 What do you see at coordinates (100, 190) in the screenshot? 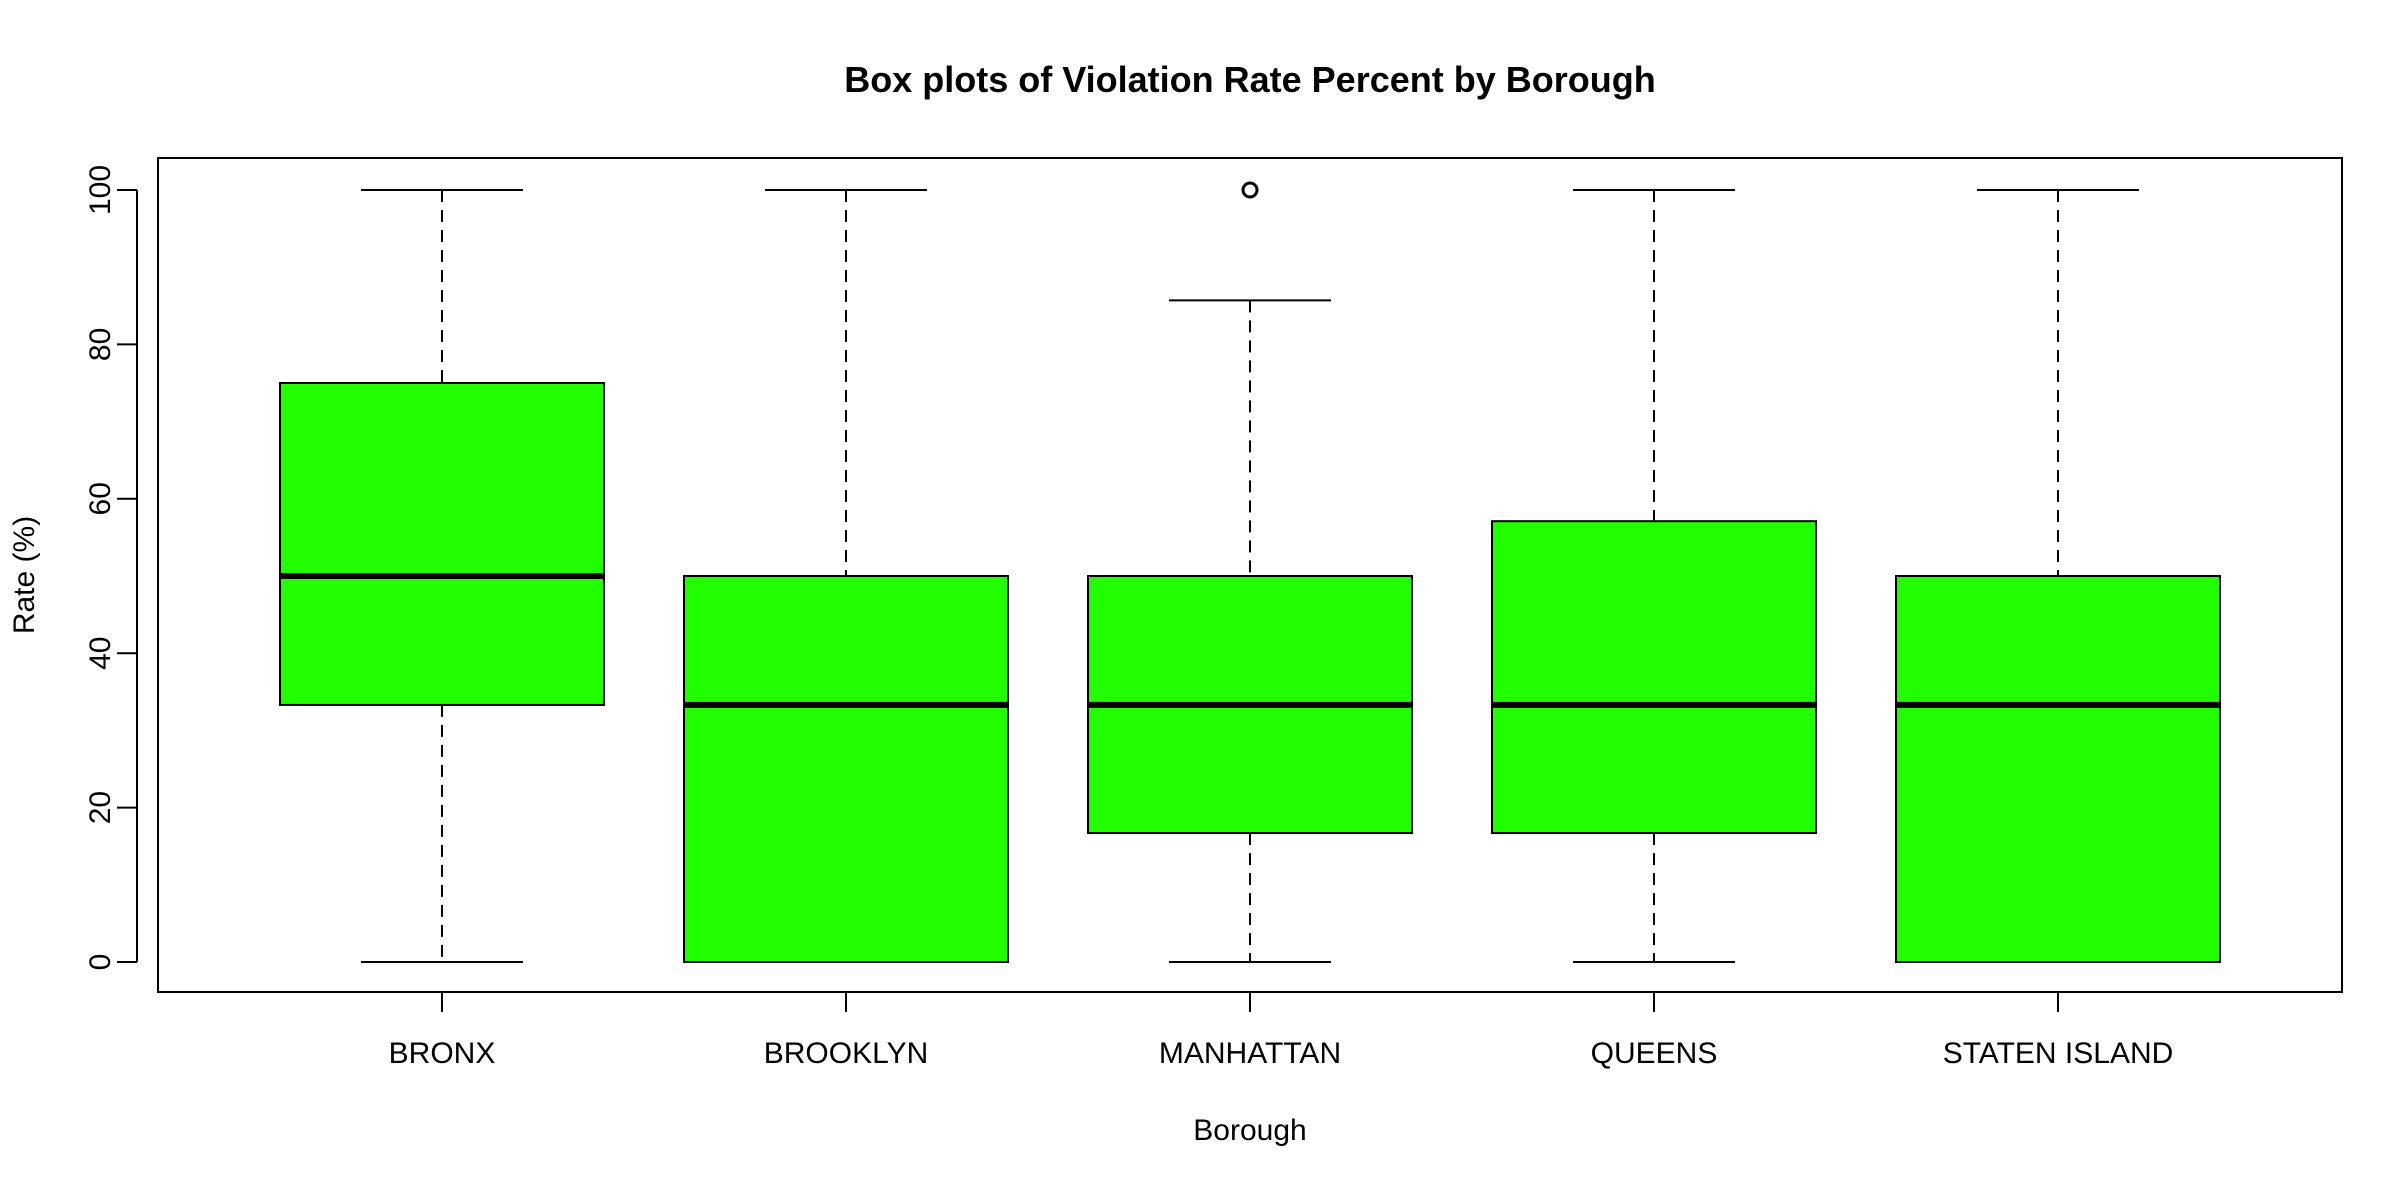
I see `y-tick-label: 100` at bounding box center [100, 190].